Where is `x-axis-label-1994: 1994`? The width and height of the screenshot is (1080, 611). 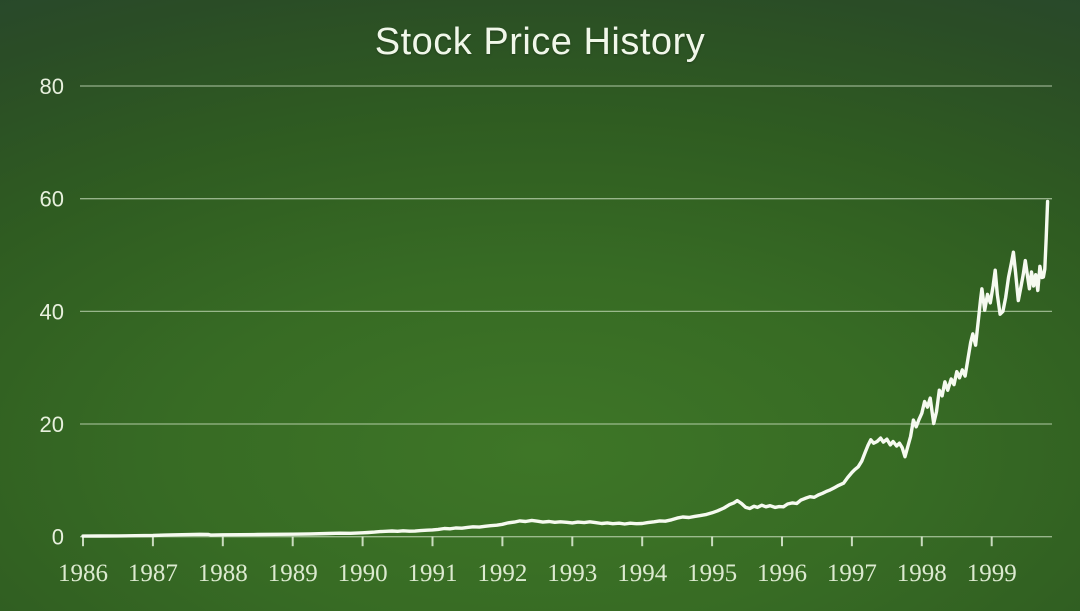
x-axis-label-1994: 1994 is located at coordinates (642, 573).